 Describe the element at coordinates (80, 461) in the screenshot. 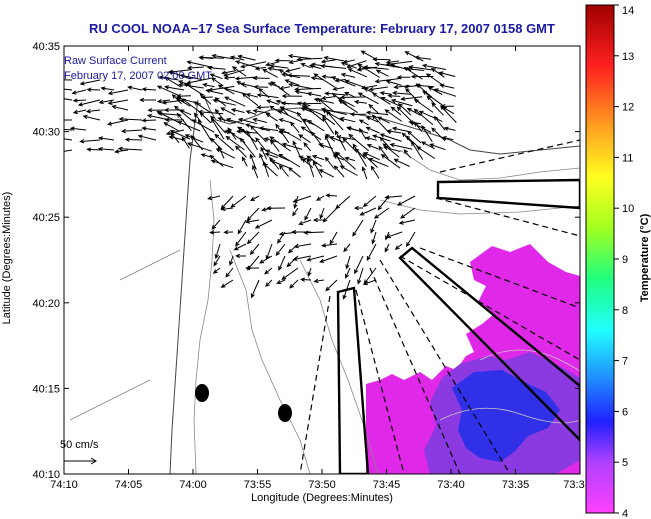

I see `scale-arrow` at that location.